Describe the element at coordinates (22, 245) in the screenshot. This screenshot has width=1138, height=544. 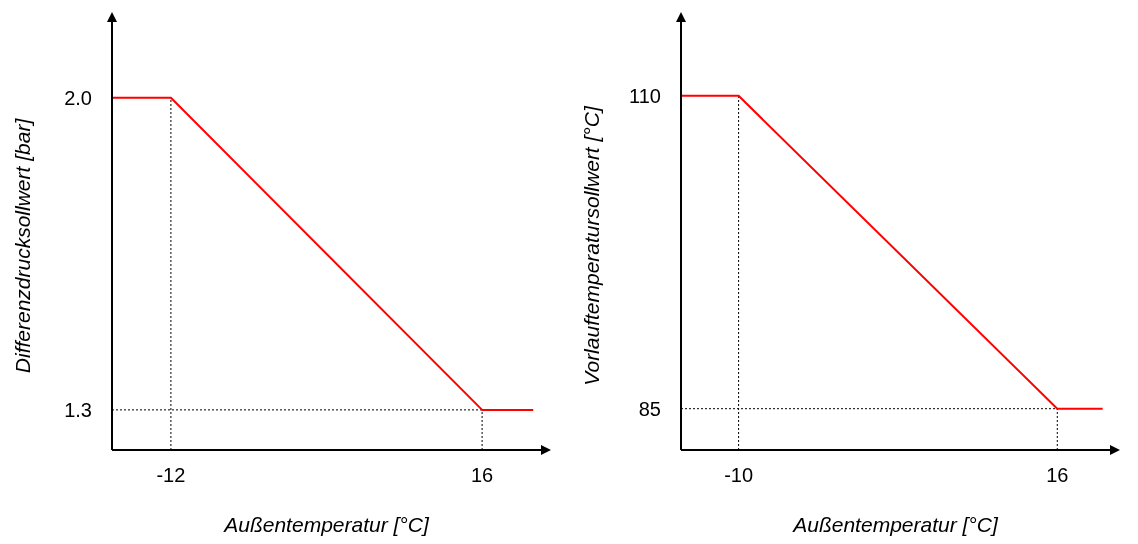
I see `y-axis-title: Differenzdrucksollwert [bar]` at that location.